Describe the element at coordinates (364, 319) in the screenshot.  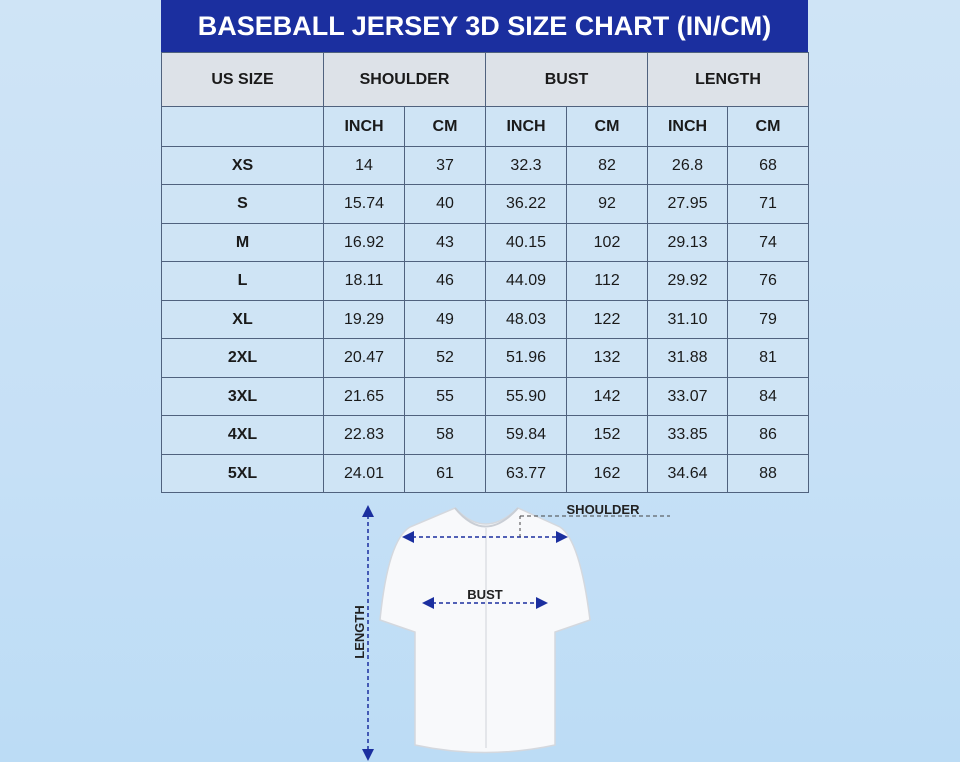
I see `value-cell: 19.29` at that location.